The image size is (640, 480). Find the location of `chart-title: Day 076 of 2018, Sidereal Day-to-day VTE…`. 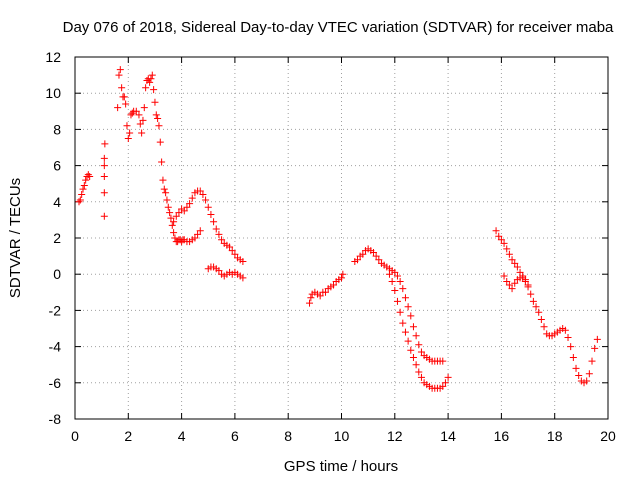

chart-title: Day 076 of 2018, Sidereal Day-to-day VTE… is located at coordinates (338, 27).